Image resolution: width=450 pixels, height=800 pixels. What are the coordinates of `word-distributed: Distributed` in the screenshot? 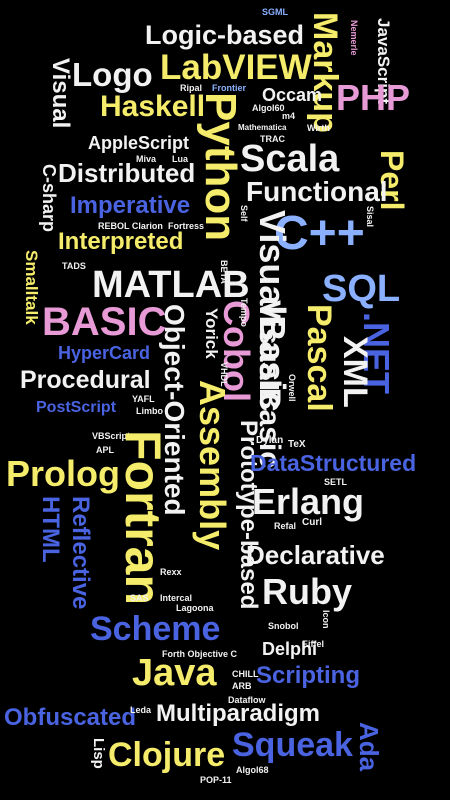 It's located at (127, 173).